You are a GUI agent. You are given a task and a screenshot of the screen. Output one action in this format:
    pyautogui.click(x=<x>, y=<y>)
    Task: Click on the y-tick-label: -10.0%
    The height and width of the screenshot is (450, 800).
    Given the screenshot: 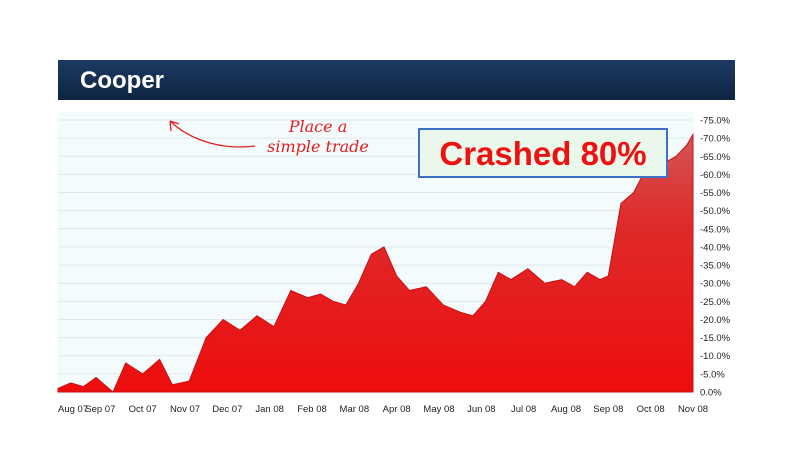 What is the action you would take?
    pyautogui.click(x=715, y=356)
    